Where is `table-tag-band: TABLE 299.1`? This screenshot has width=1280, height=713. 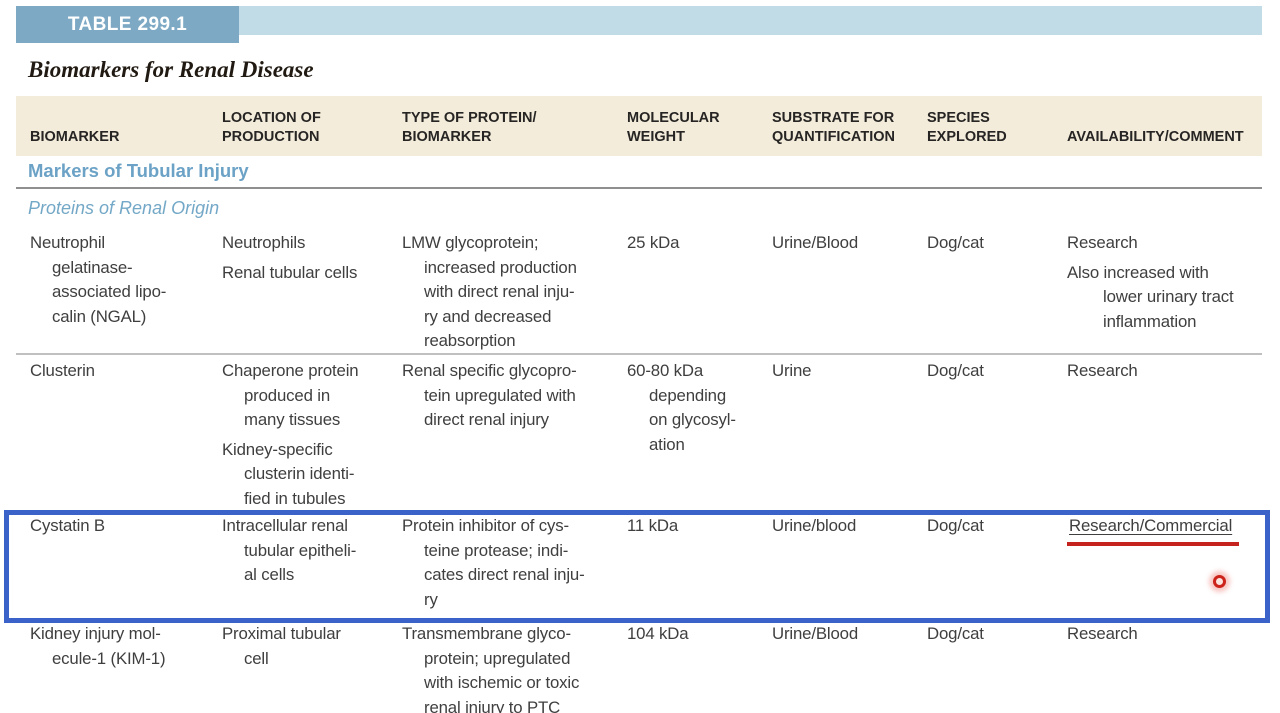 table-tag-band: TABLE 299.1 is located at coordinates (639, 24).